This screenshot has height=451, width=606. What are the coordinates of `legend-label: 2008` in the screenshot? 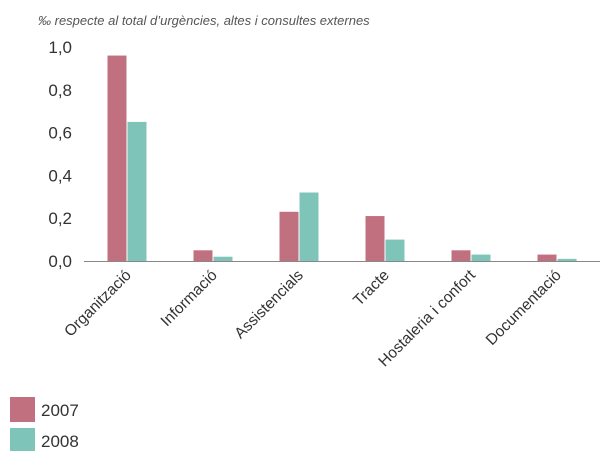 It's located at (60, 441).